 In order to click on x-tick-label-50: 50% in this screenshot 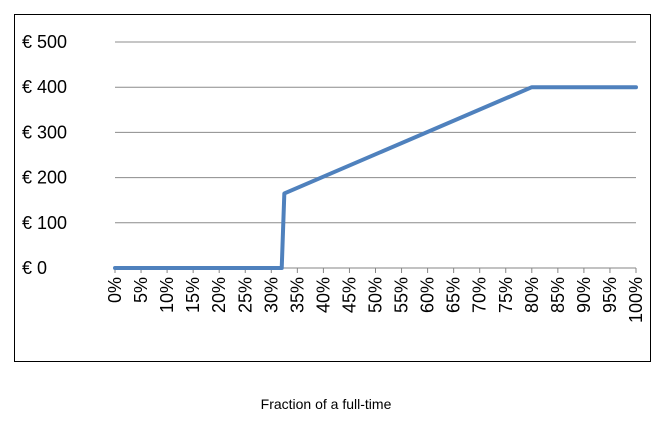, I will do `click(376, 295)`.